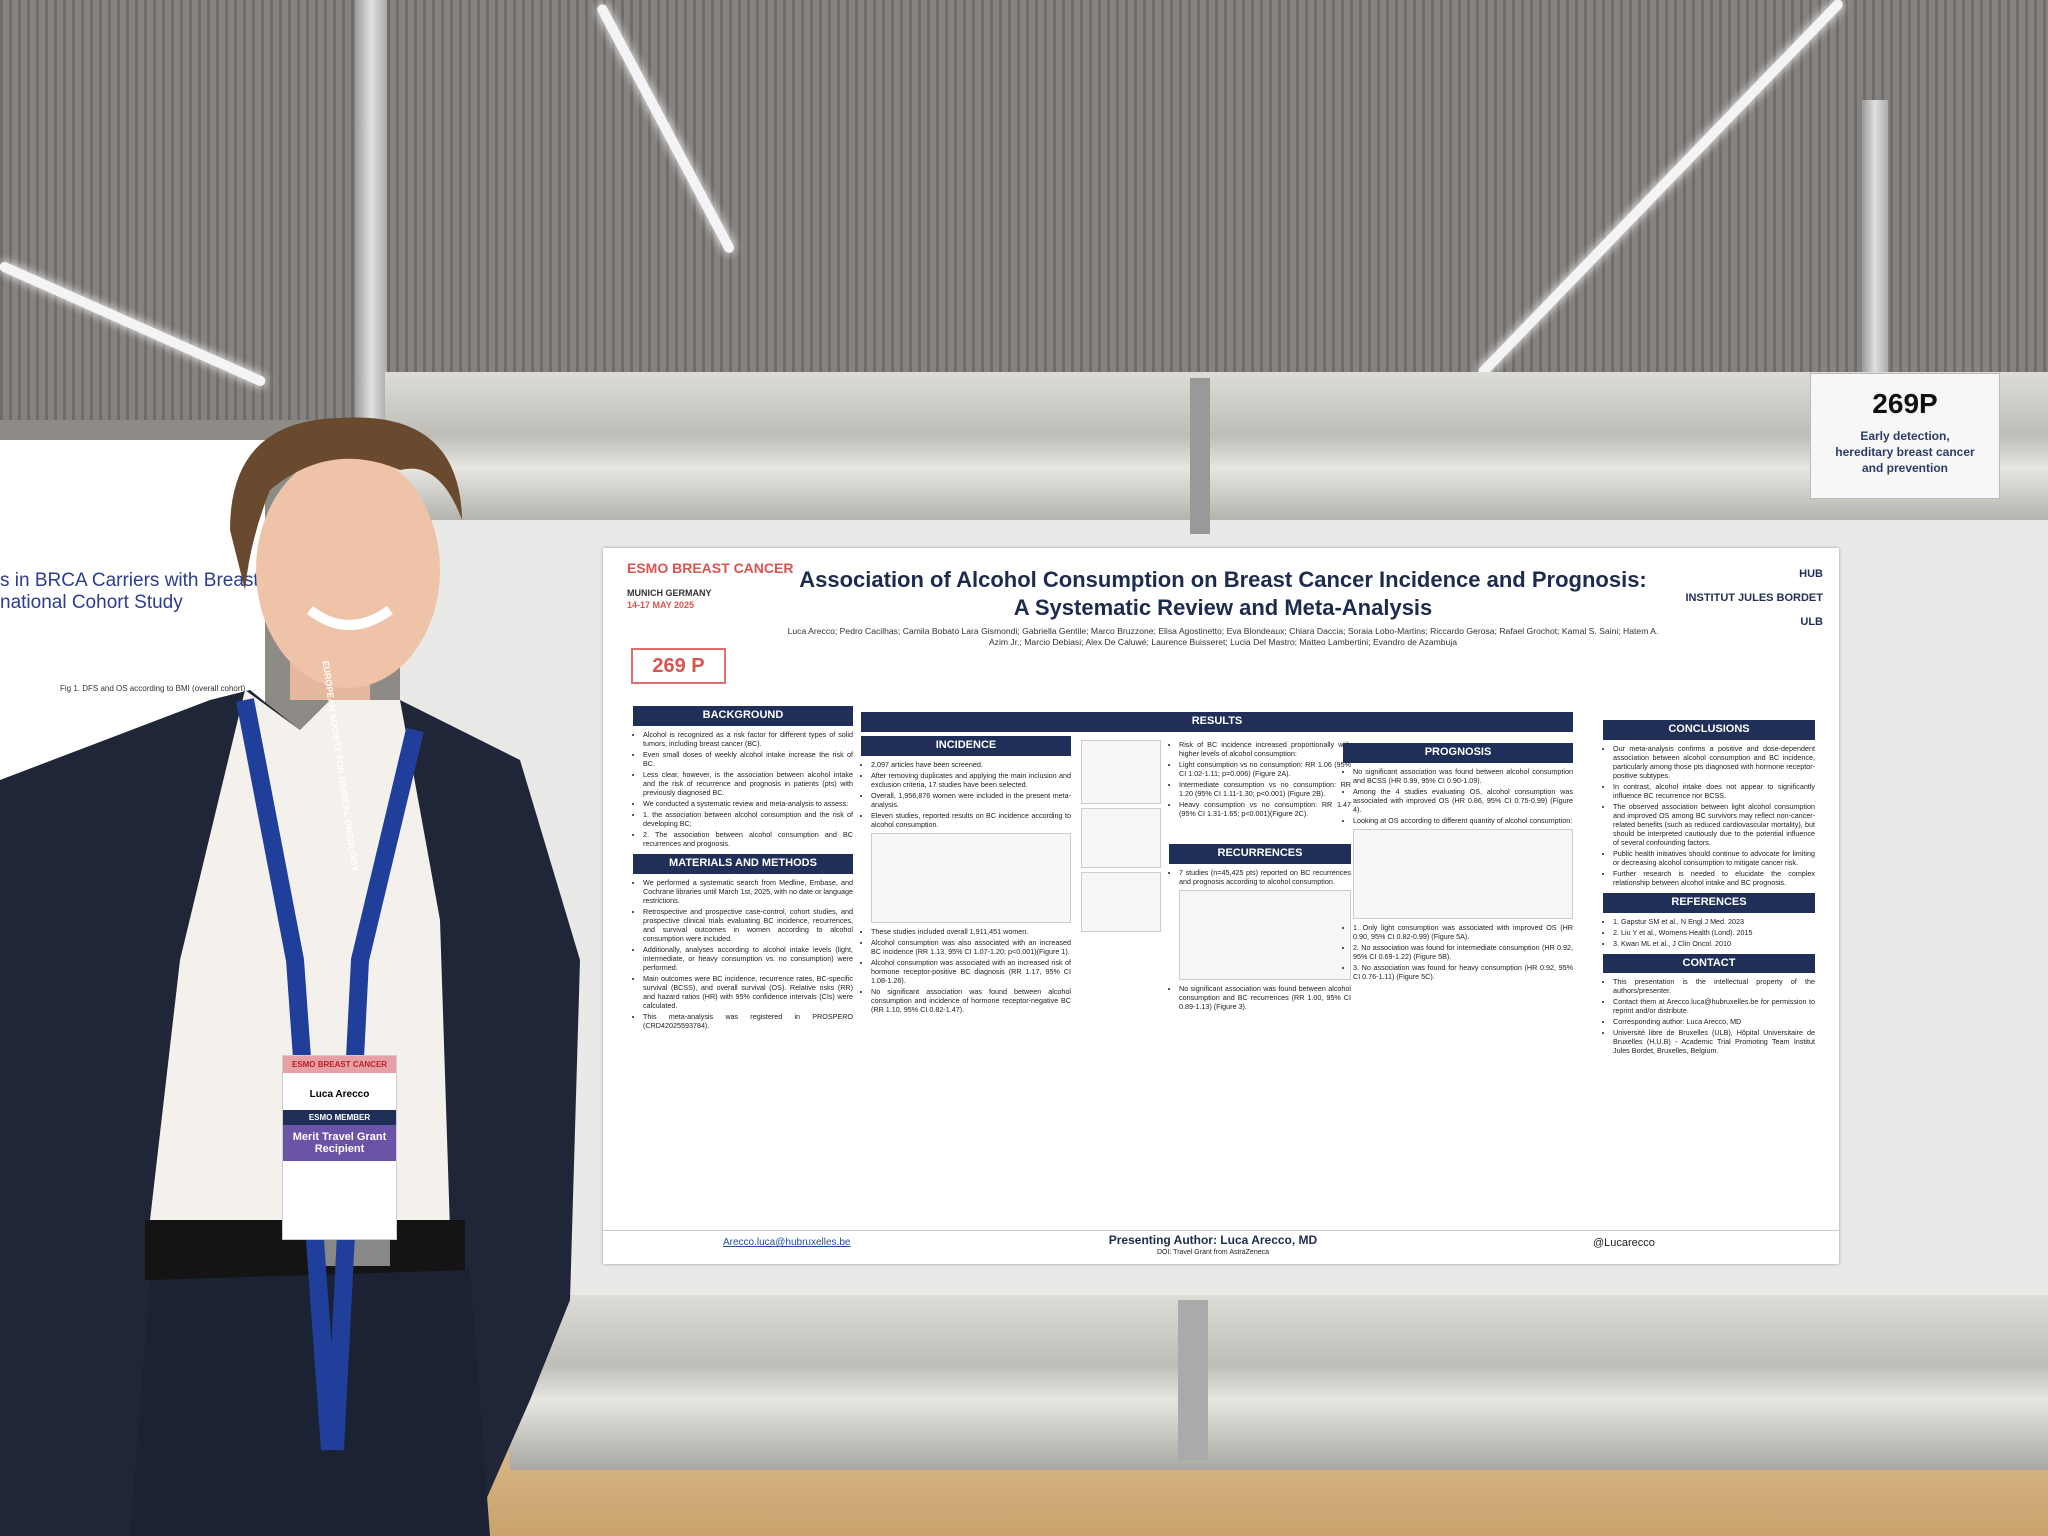 The image size is (2048, 1536). What do you see at coordinates (1709, 902) in the screenshot?
I see `section-heading: REFERENCES` at bounding box center [1709, 902].